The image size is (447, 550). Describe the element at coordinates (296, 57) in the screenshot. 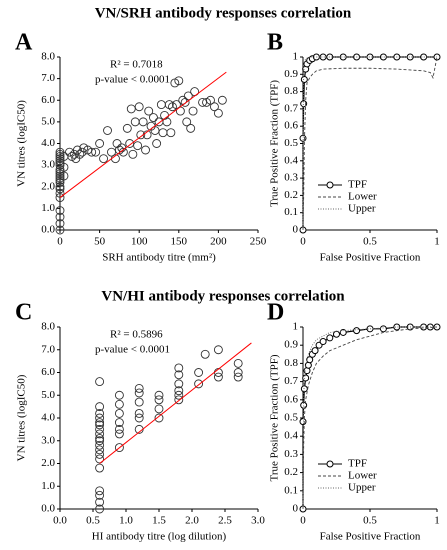

I see `y-tick-label: 1` at that location.